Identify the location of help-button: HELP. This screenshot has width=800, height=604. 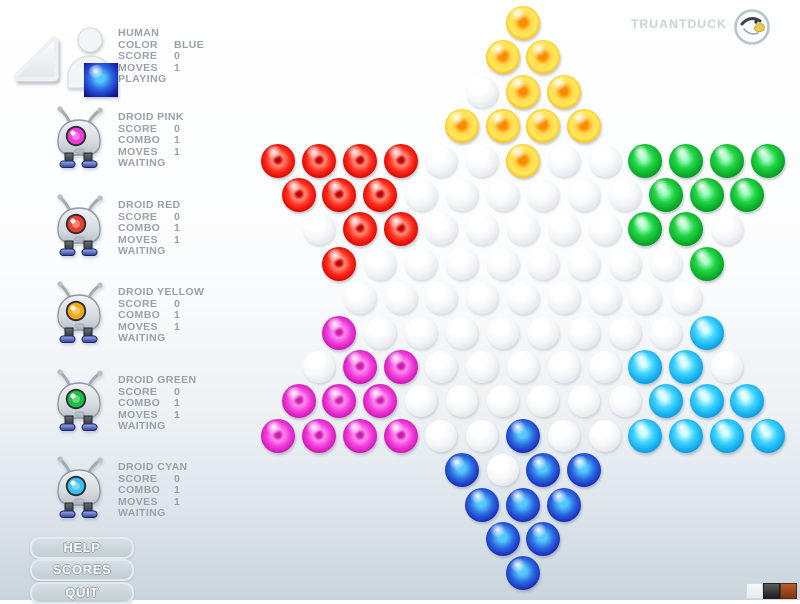
(82, 548).